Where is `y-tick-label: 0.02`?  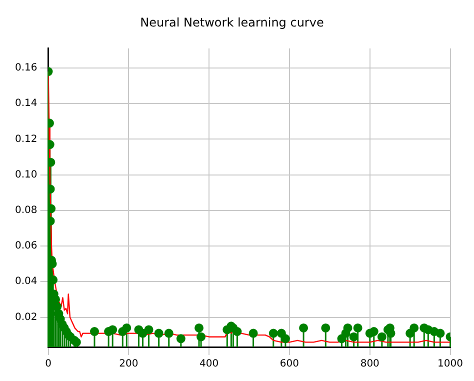 y-tick-label: 0.02 is located at coordinates (26, 317).